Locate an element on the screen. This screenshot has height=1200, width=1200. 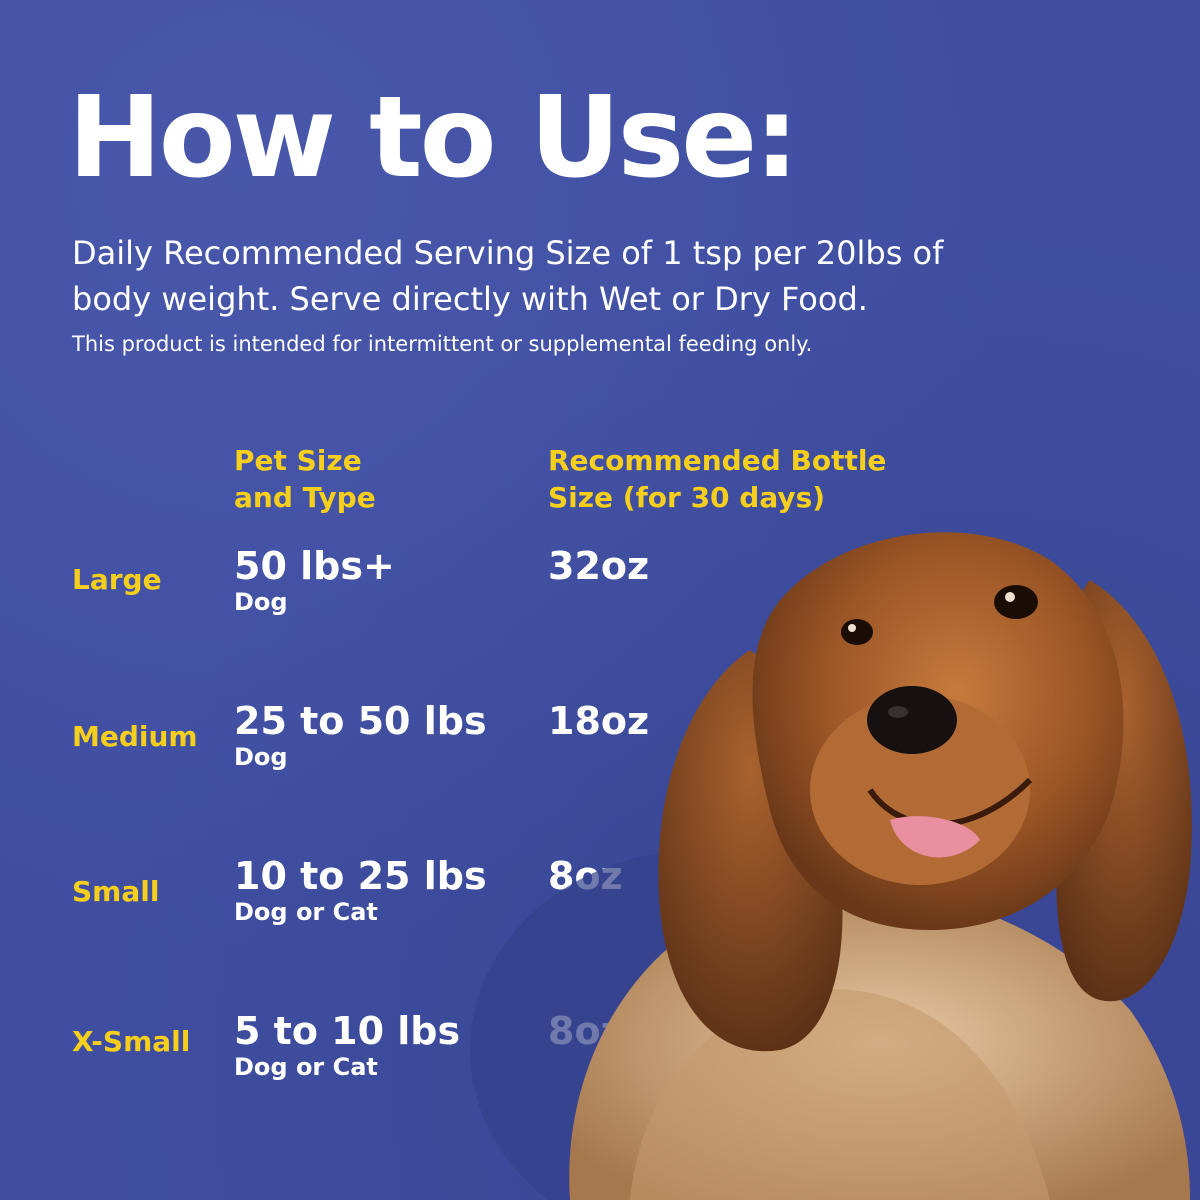
row-size-label: Large is located at coordinates (117, 579).